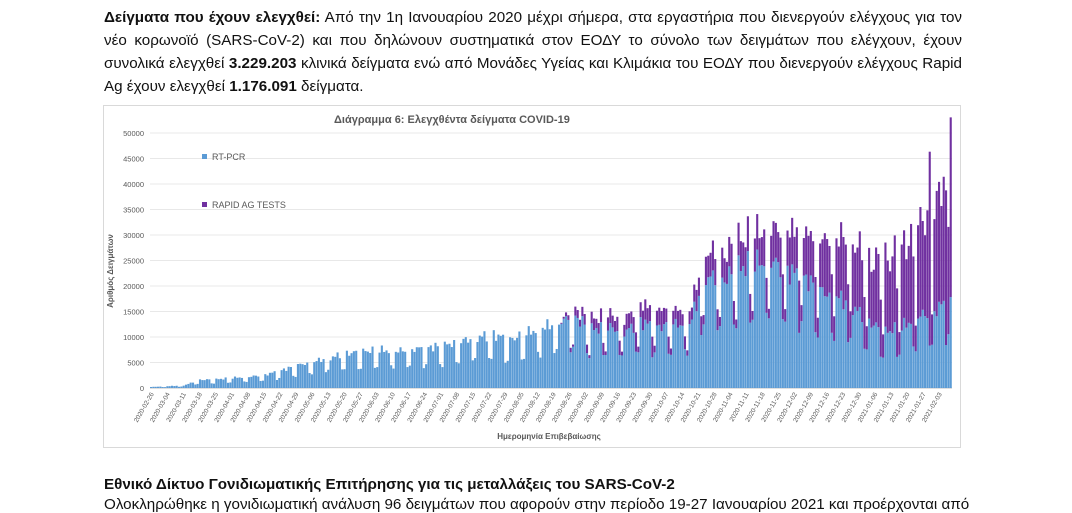 The width and height of the screenshot is (1072, 513). I want to click on legend-label-rtpcr: RT-PCR, so click(229, 157).